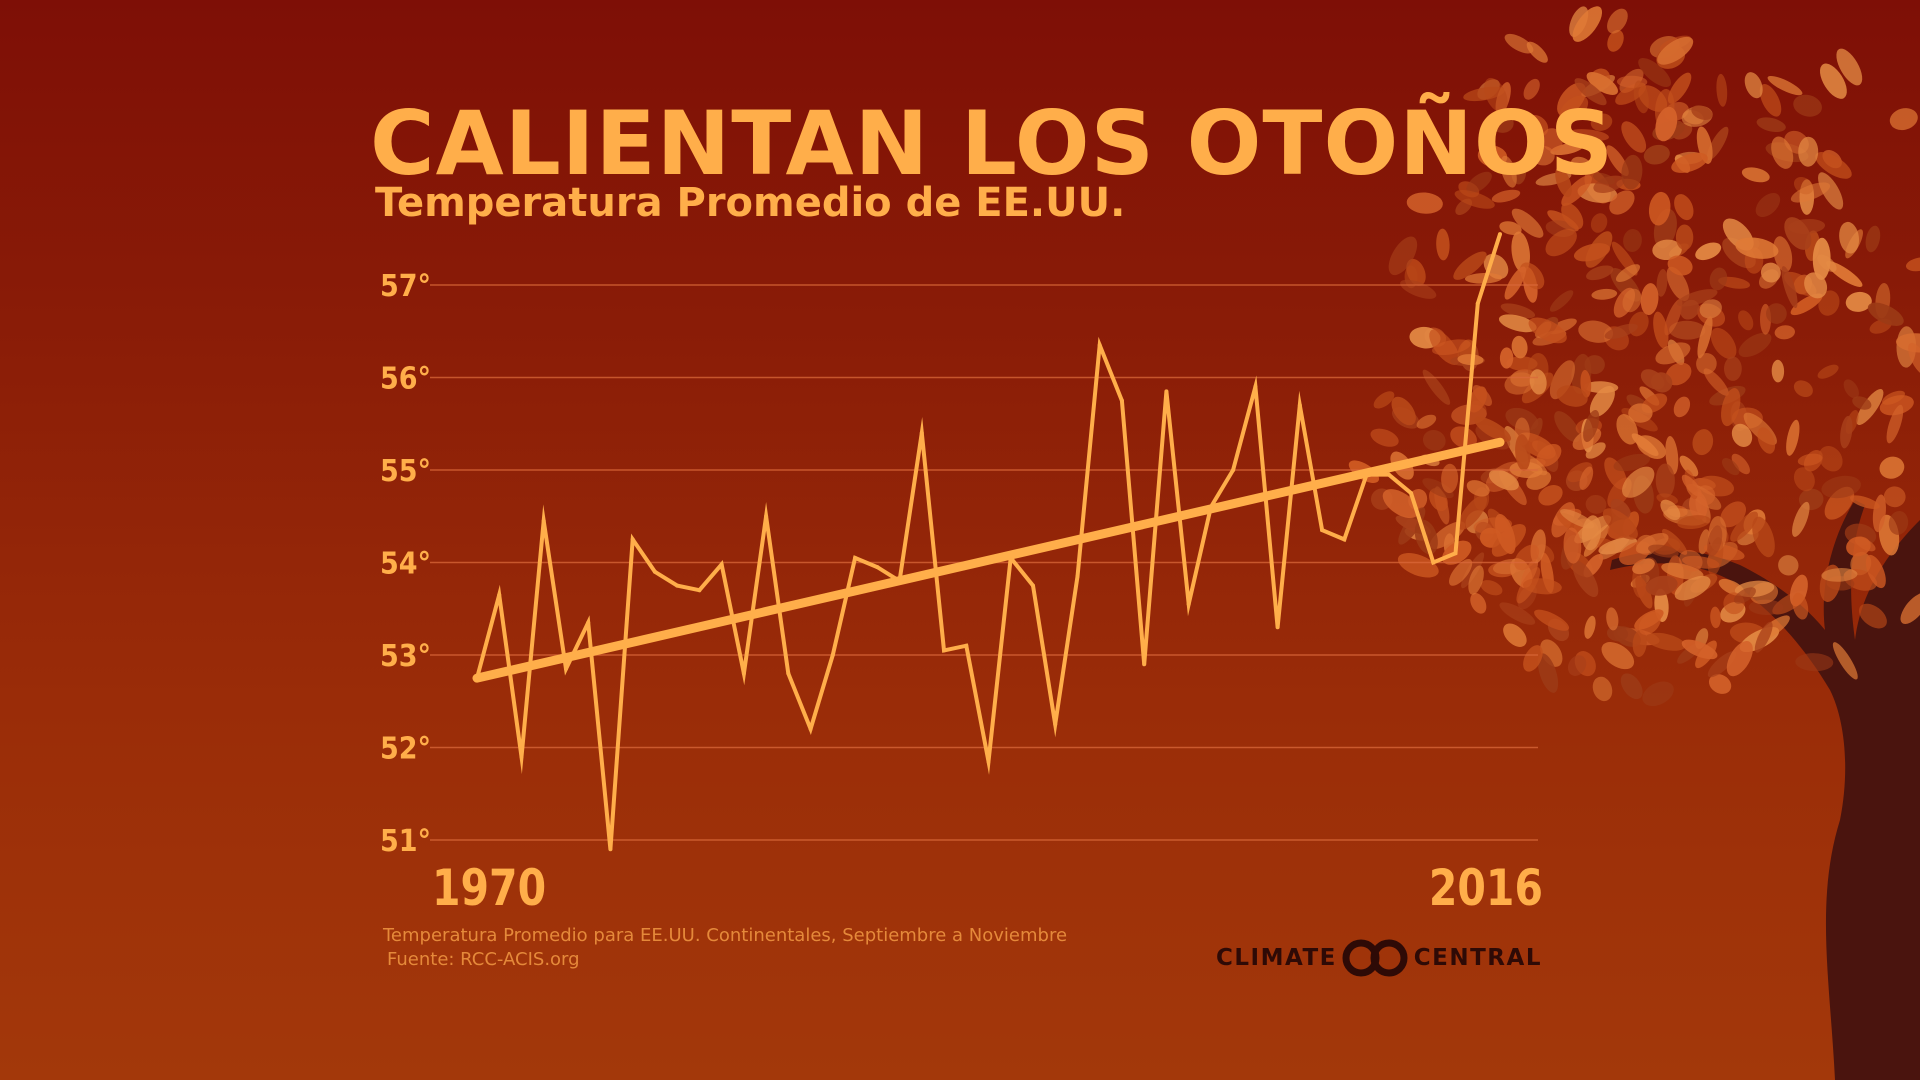 The height and width of the screenshot is (1080, 1920). I want to click on y-tick-label: 53°, so click(405, 656).